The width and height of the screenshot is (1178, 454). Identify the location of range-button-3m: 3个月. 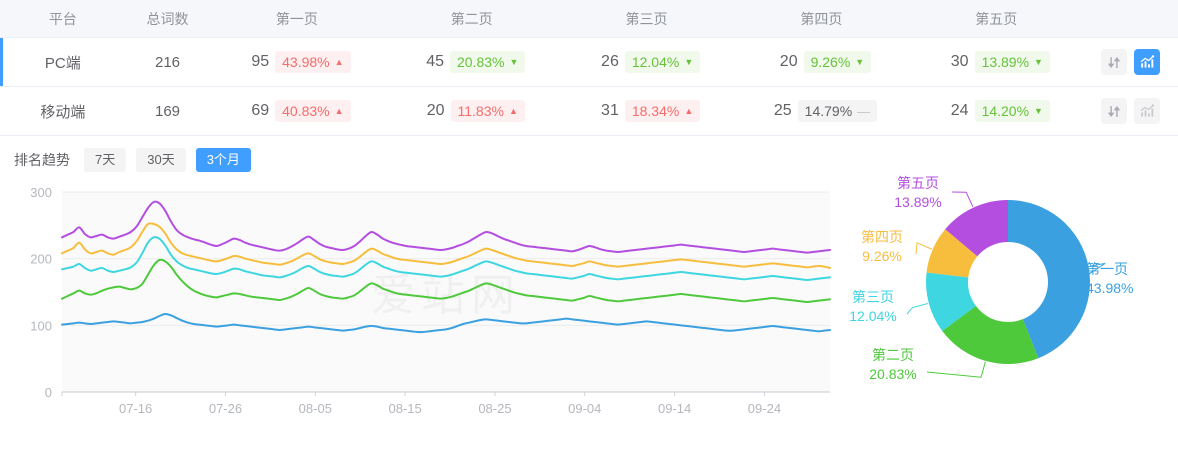
(223, 160).